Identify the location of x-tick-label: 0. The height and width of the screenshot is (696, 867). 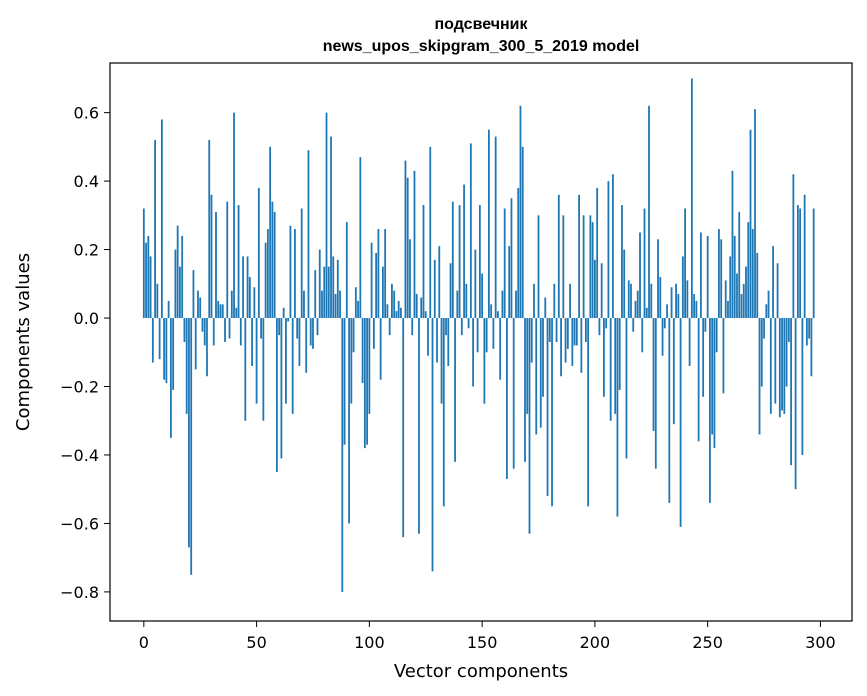
(144, 642).